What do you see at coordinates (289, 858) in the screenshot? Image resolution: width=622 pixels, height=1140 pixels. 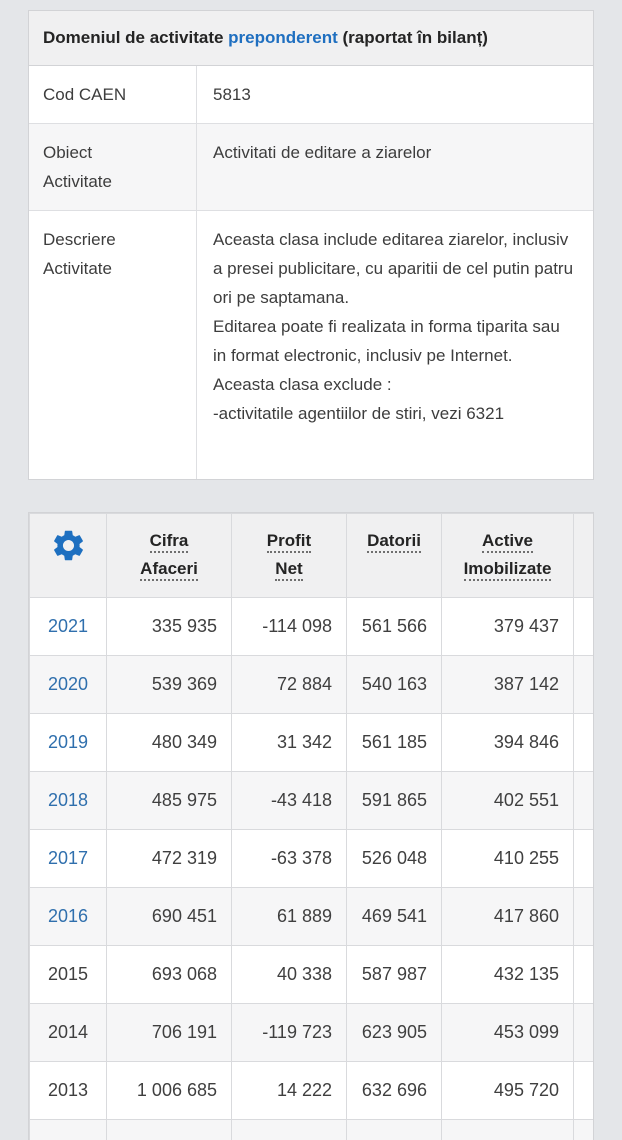 I see `profit-net-value: -63 378` at bounding box center [289, 858].